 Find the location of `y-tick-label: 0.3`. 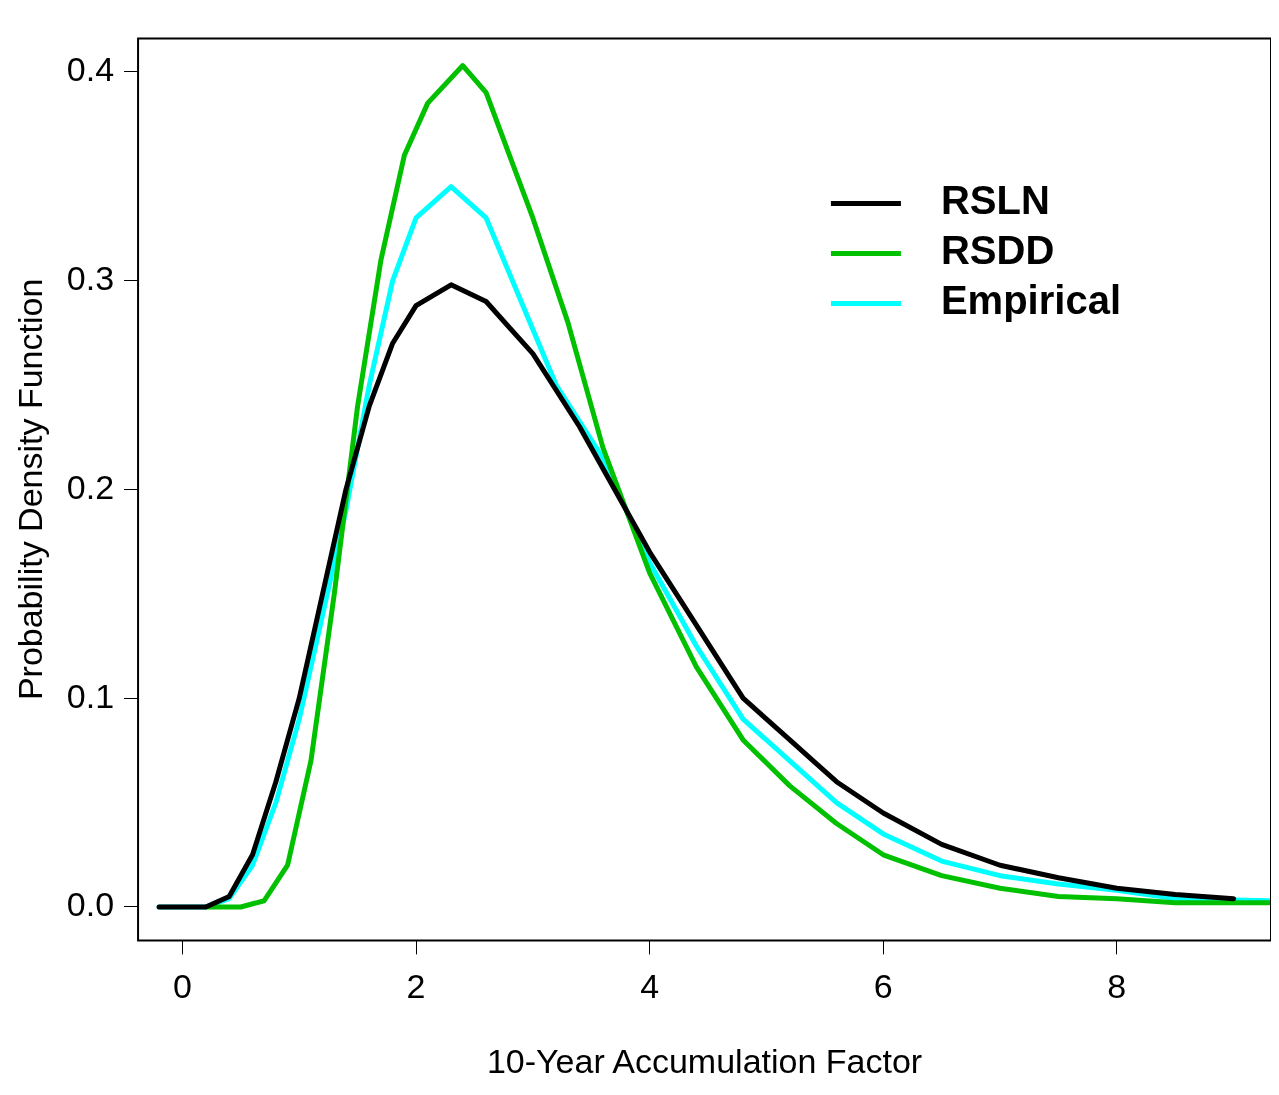

y-tick-label: 0.3 is located at coordinates (90, 277).